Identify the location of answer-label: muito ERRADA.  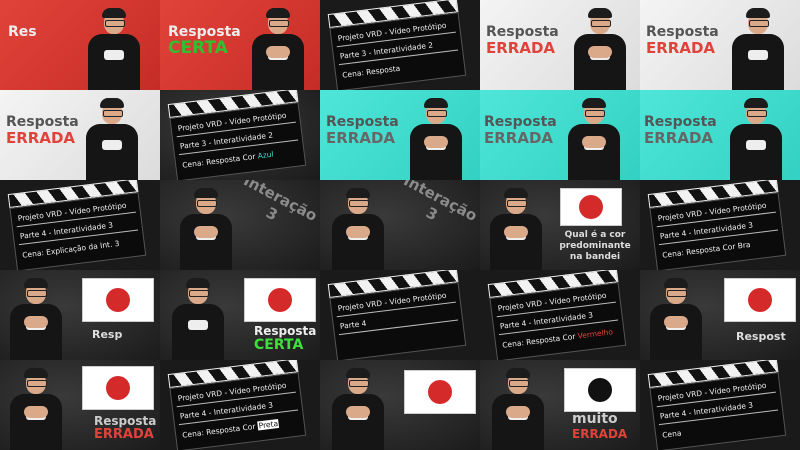
(600, 426).